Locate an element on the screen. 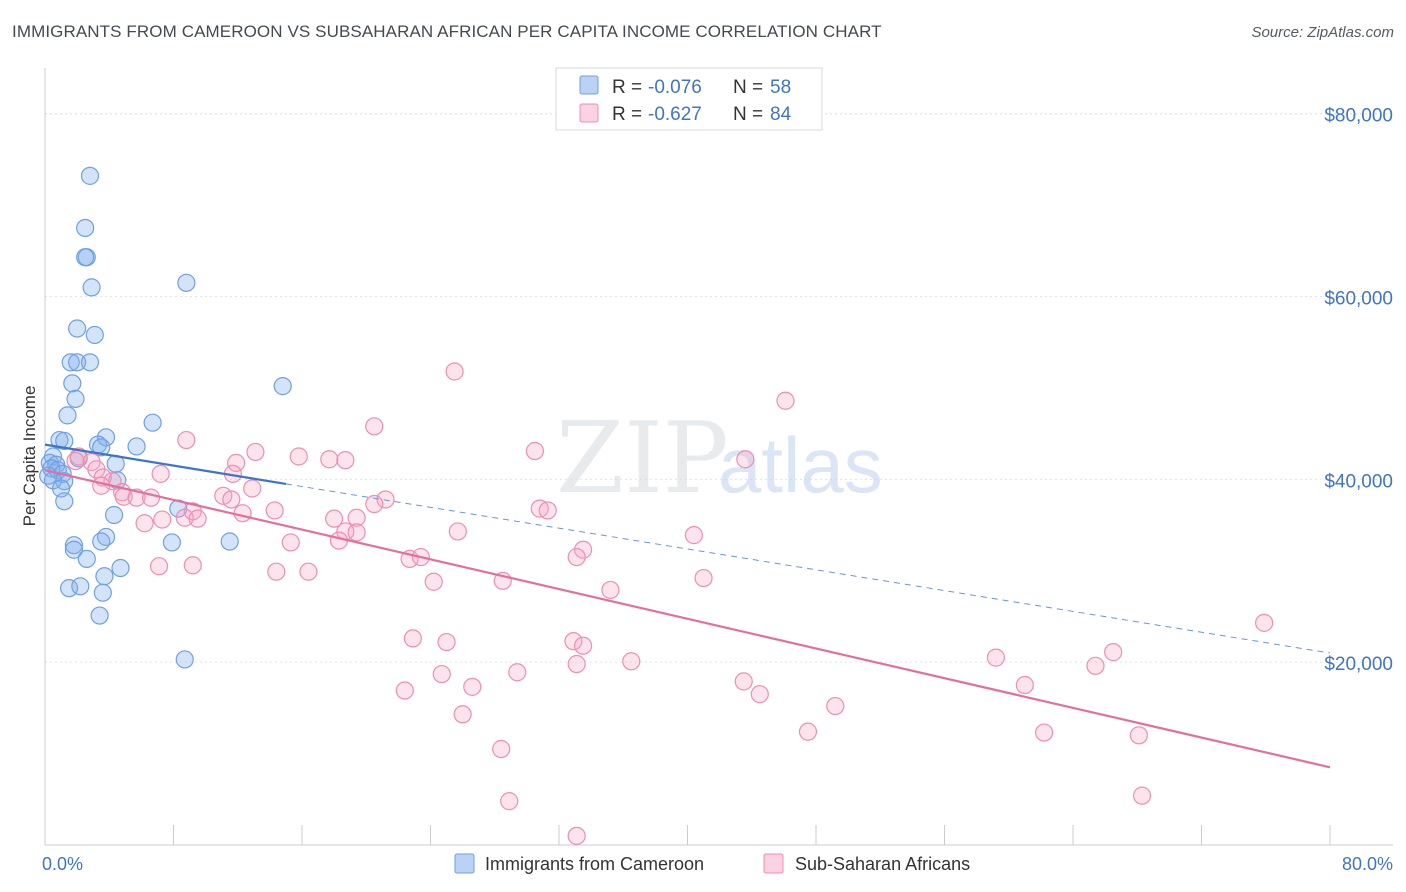 Image resolution: width=1406 pixels, height=892 pixels. legend-swatch-cameroon is located at coordinates (589, 85).